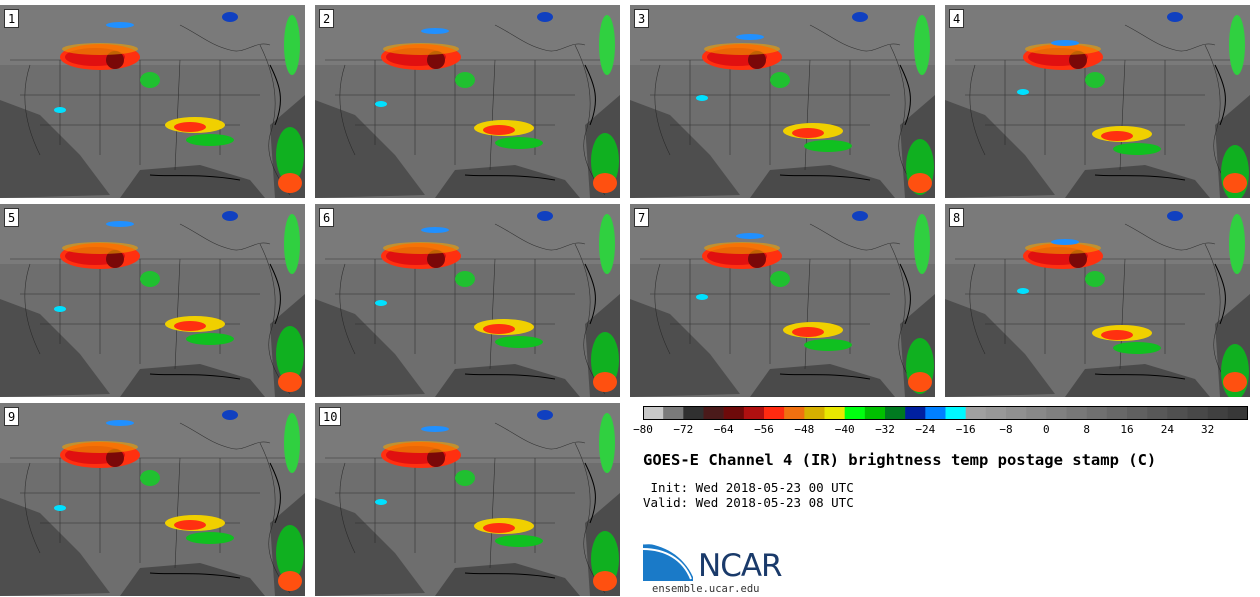 Image resolution: width=1260 pixels, height=597 pixels. Describe the element at coordinates (642, 18) in the screenshot. I see `panel-number-label: 3` at that location.